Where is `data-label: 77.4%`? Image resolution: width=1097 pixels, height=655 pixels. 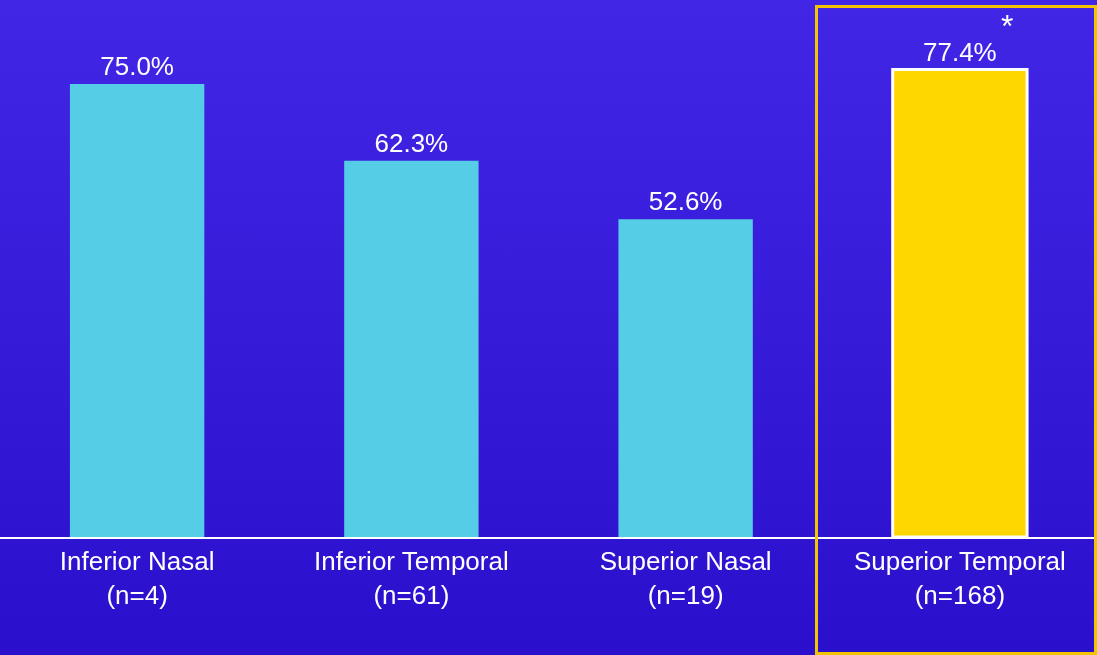 data-label: 77.4% is located at coordinates (960, 51).